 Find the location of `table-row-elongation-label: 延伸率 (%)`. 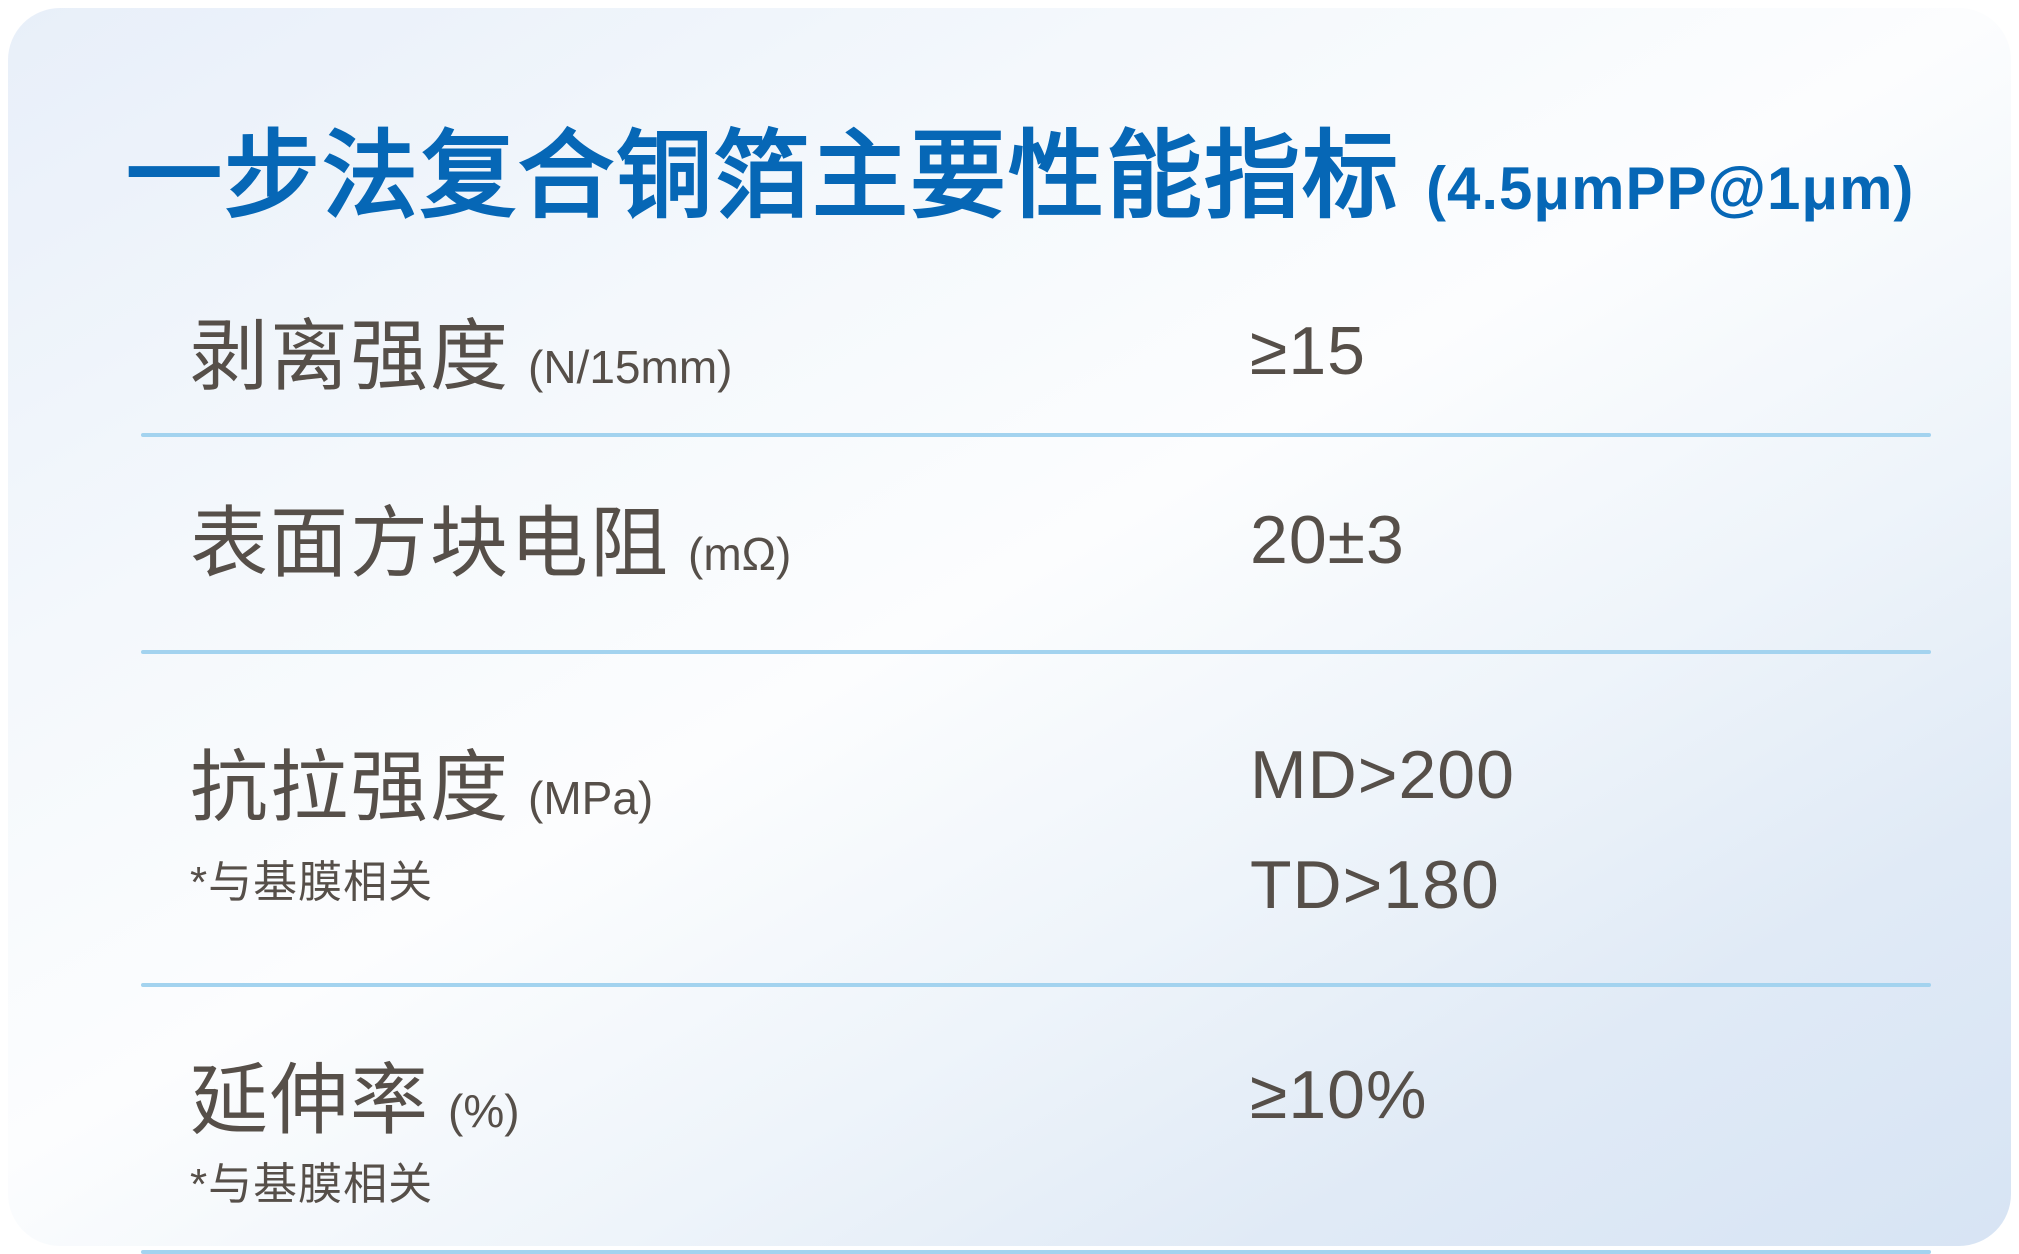

table-row-elongation-label: 延伸率 (%) is located at coordinates (355, 1100).